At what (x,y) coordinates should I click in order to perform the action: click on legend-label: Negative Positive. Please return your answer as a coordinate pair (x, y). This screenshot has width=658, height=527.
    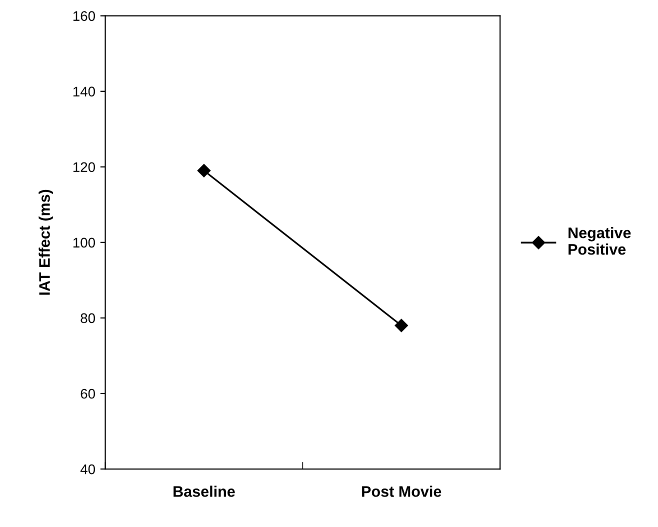
    Looking at the image, I should click on (599, 241).